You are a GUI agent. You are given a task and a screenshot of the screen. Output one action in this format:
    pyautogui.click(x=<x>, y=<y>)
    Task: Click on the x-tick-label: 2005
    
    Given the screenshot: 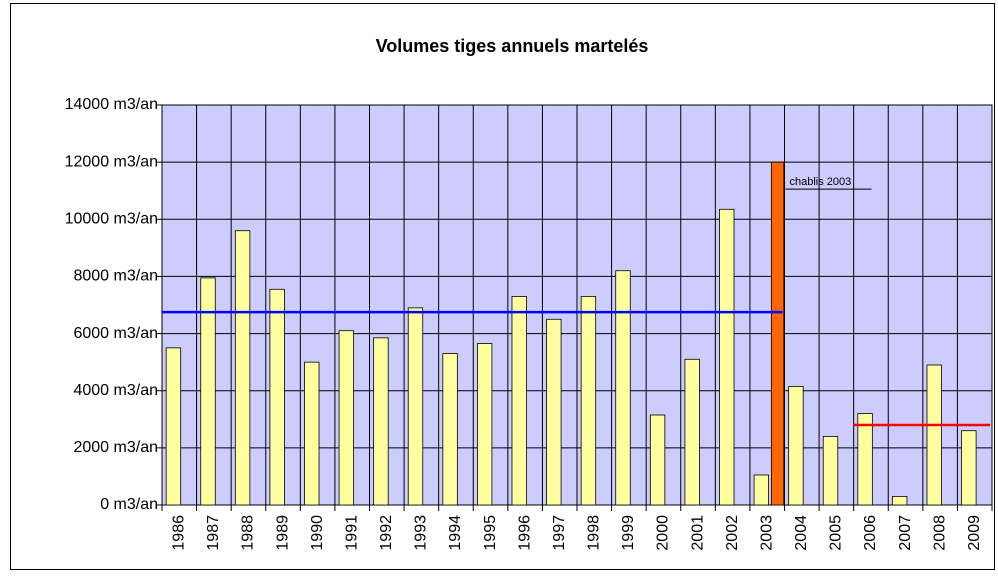 What is the action you would take?
    pyautogui.click(x=836, y=533)
    